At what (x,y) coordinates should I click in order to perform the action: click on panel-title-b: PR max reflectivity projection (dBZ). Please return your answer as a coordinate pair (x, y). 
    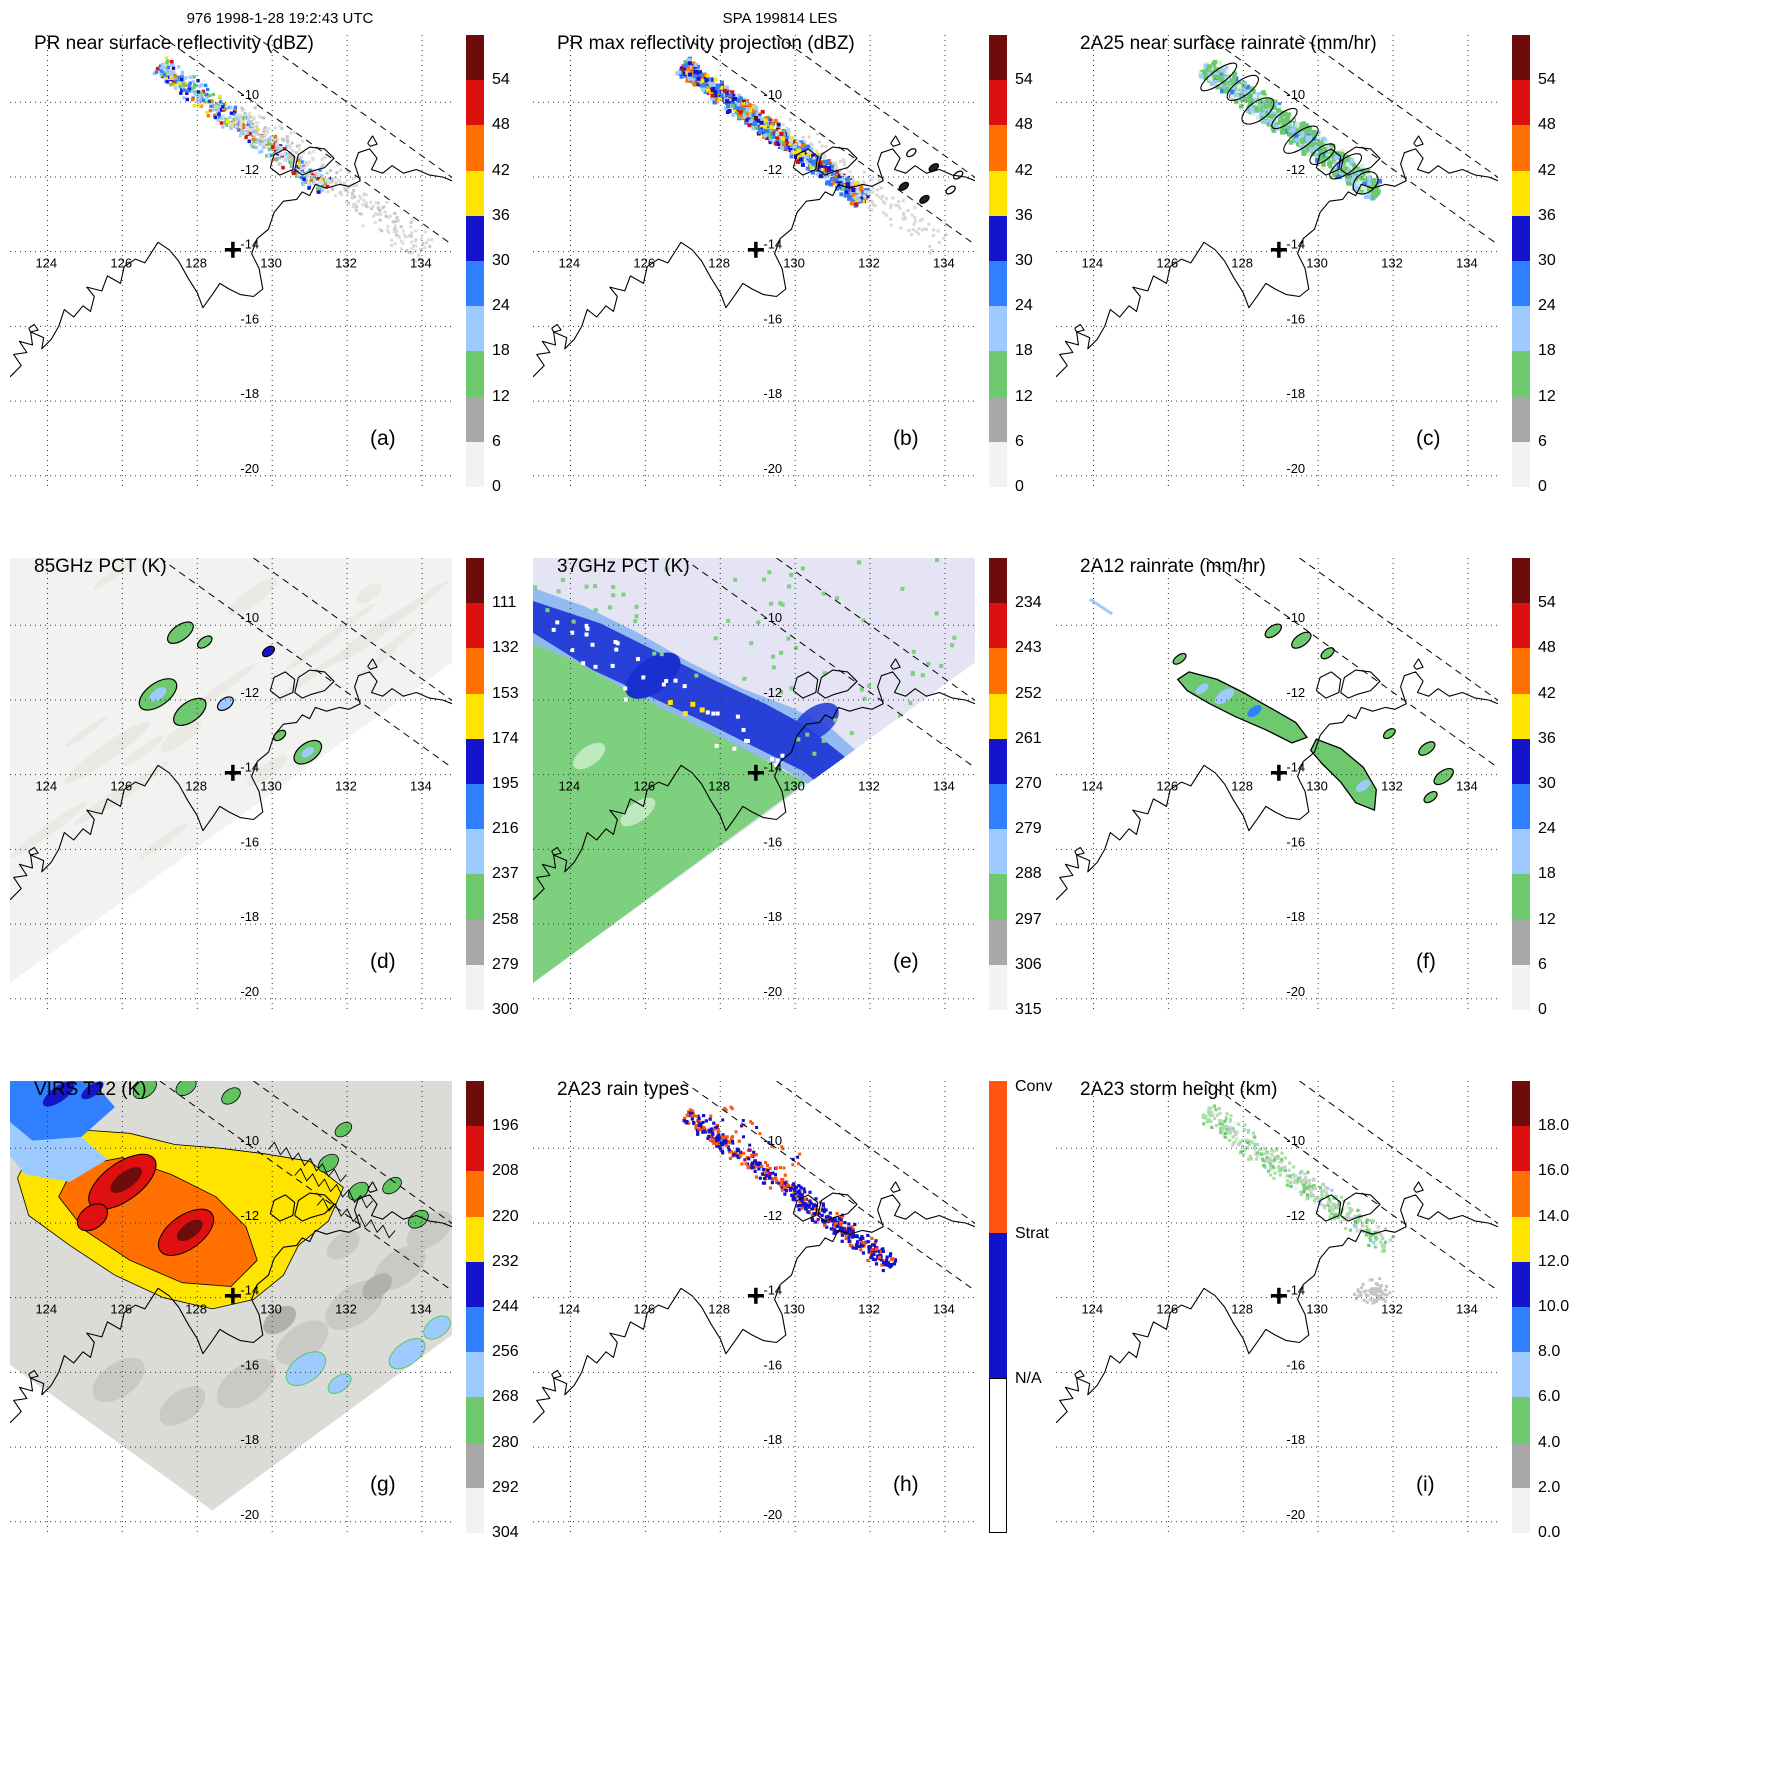
    Looking at the image, I should click on (706, 43).